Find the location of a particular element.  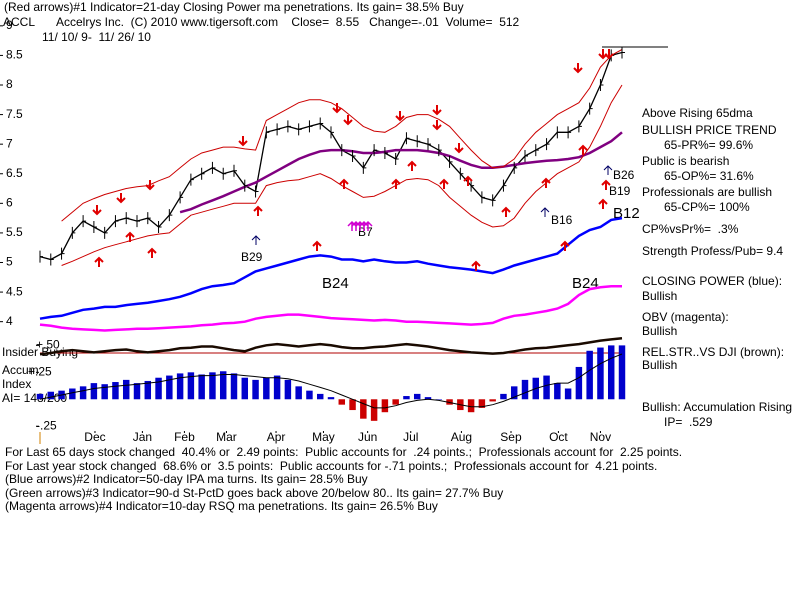

y-tick-label: 6 is located at coordinates (9, 203).